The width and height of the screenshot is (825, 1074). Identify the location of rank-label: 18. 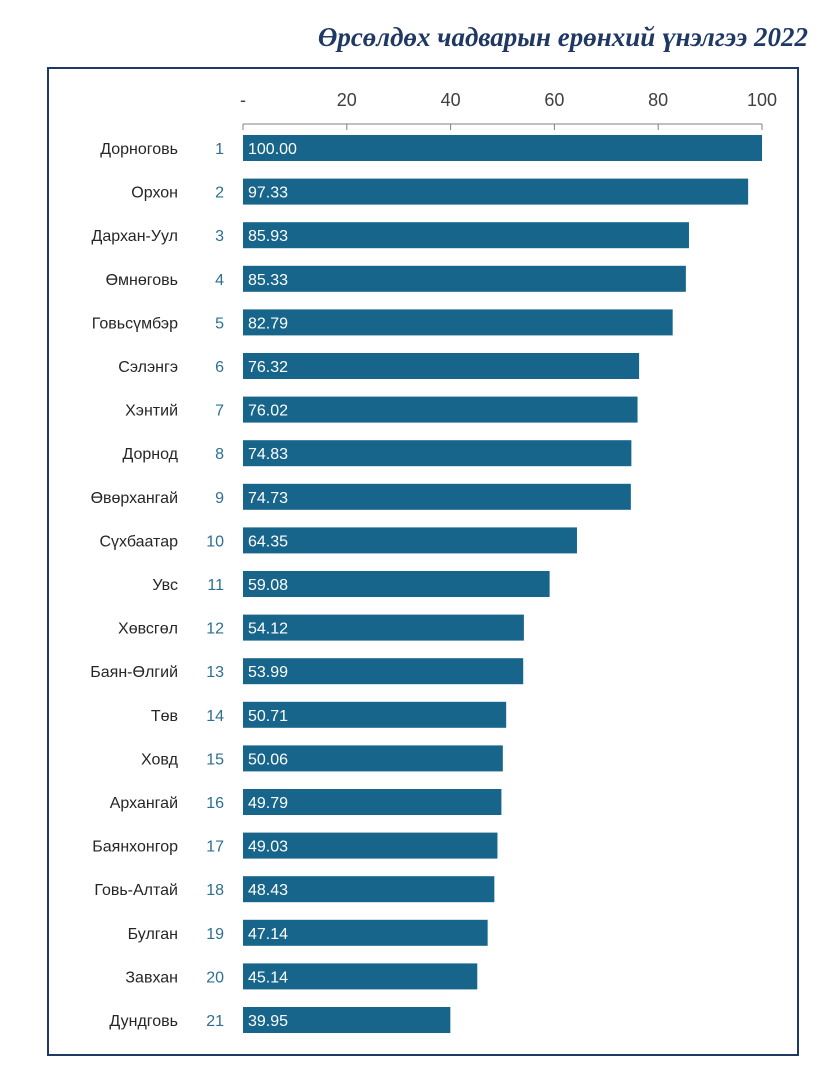
(215, 890).